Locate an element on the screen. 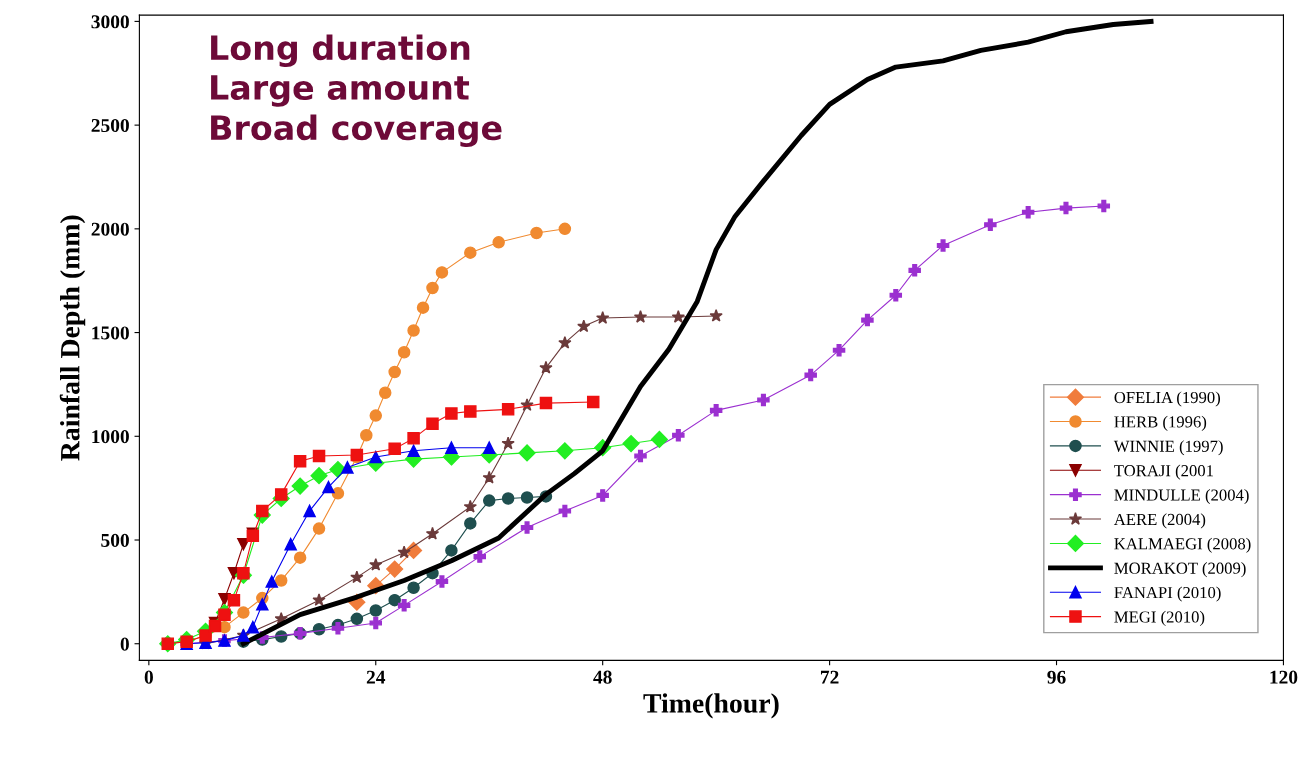  y-tick-label: 2000 is located at coordinates (110, 229).